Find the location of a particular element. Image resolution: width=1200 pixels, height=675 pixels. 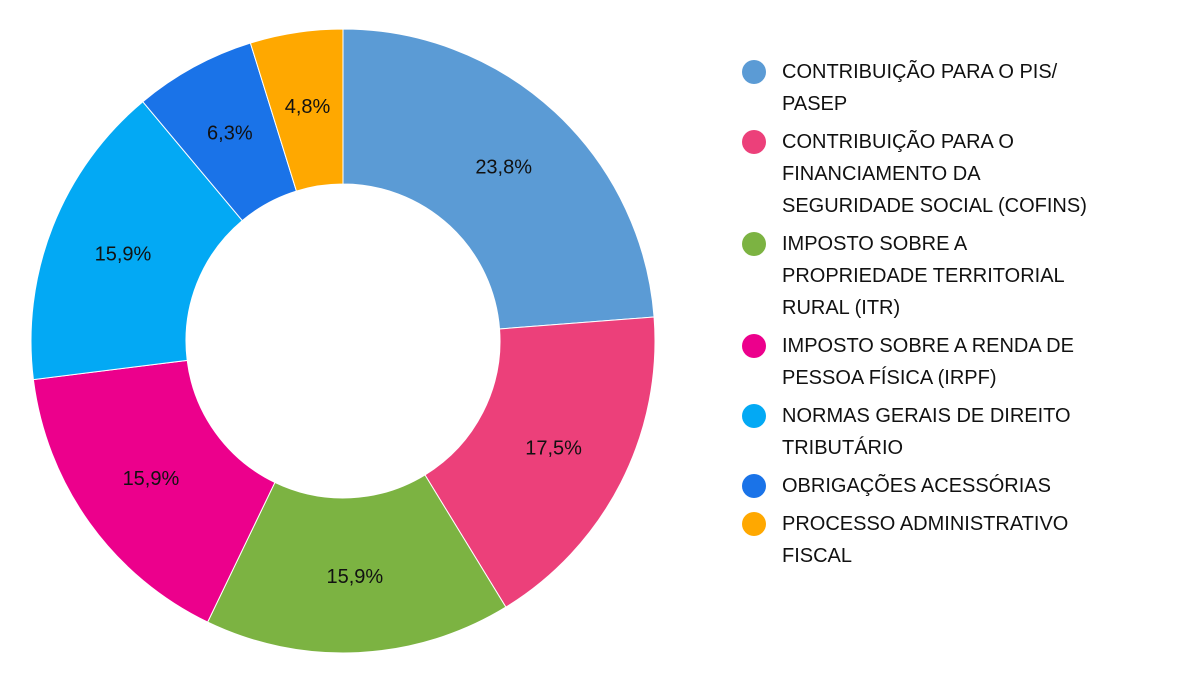

legend-item-1: CONTRIBUIÇÃO PARA O PIS/PASEP is located at coordinates (962, 88).